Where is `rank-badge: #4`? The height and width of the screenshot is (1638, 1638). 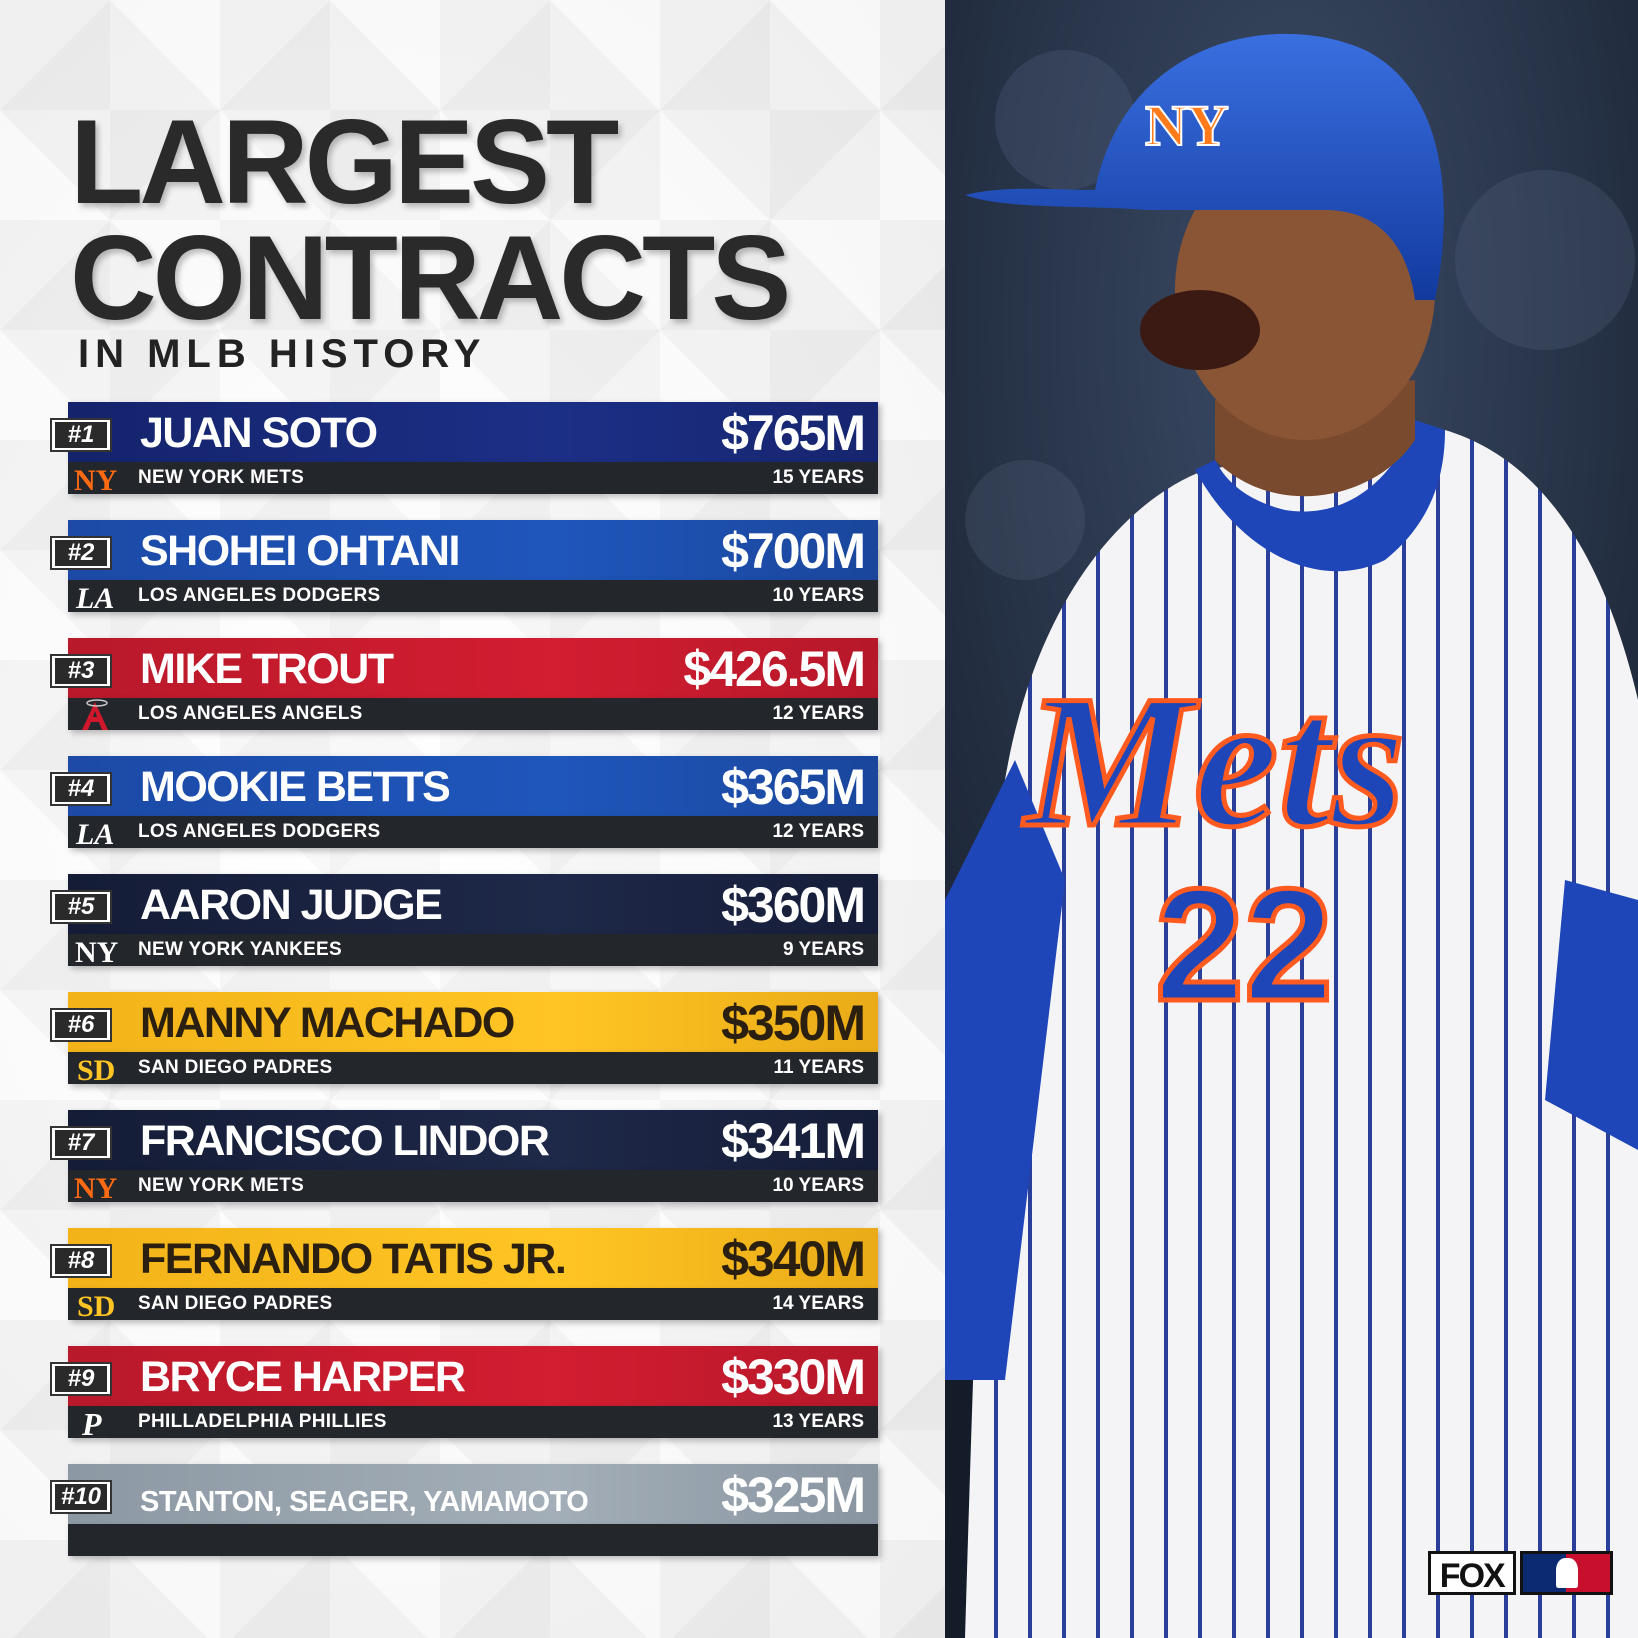
rank-badge: #4 is located at coordinates (81, 789).